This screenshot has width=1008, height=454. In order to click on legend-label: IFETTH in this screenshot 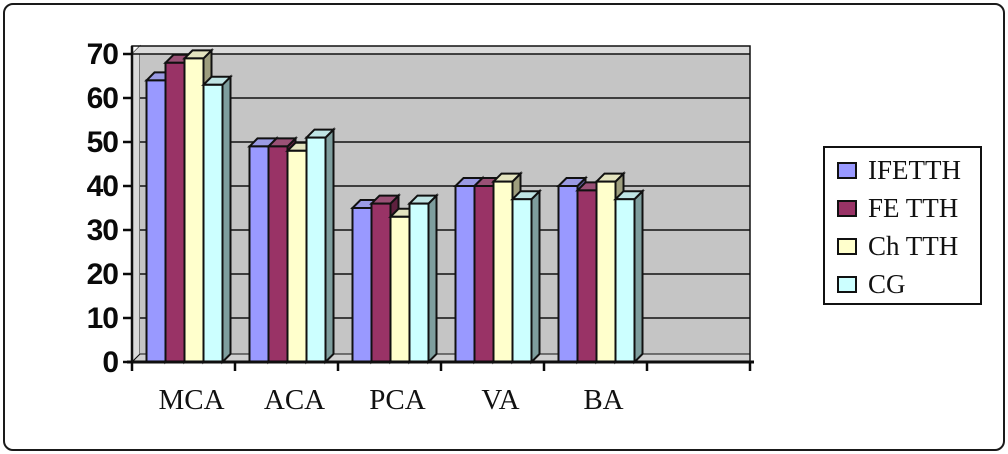, I will do `click(914, 169)`.